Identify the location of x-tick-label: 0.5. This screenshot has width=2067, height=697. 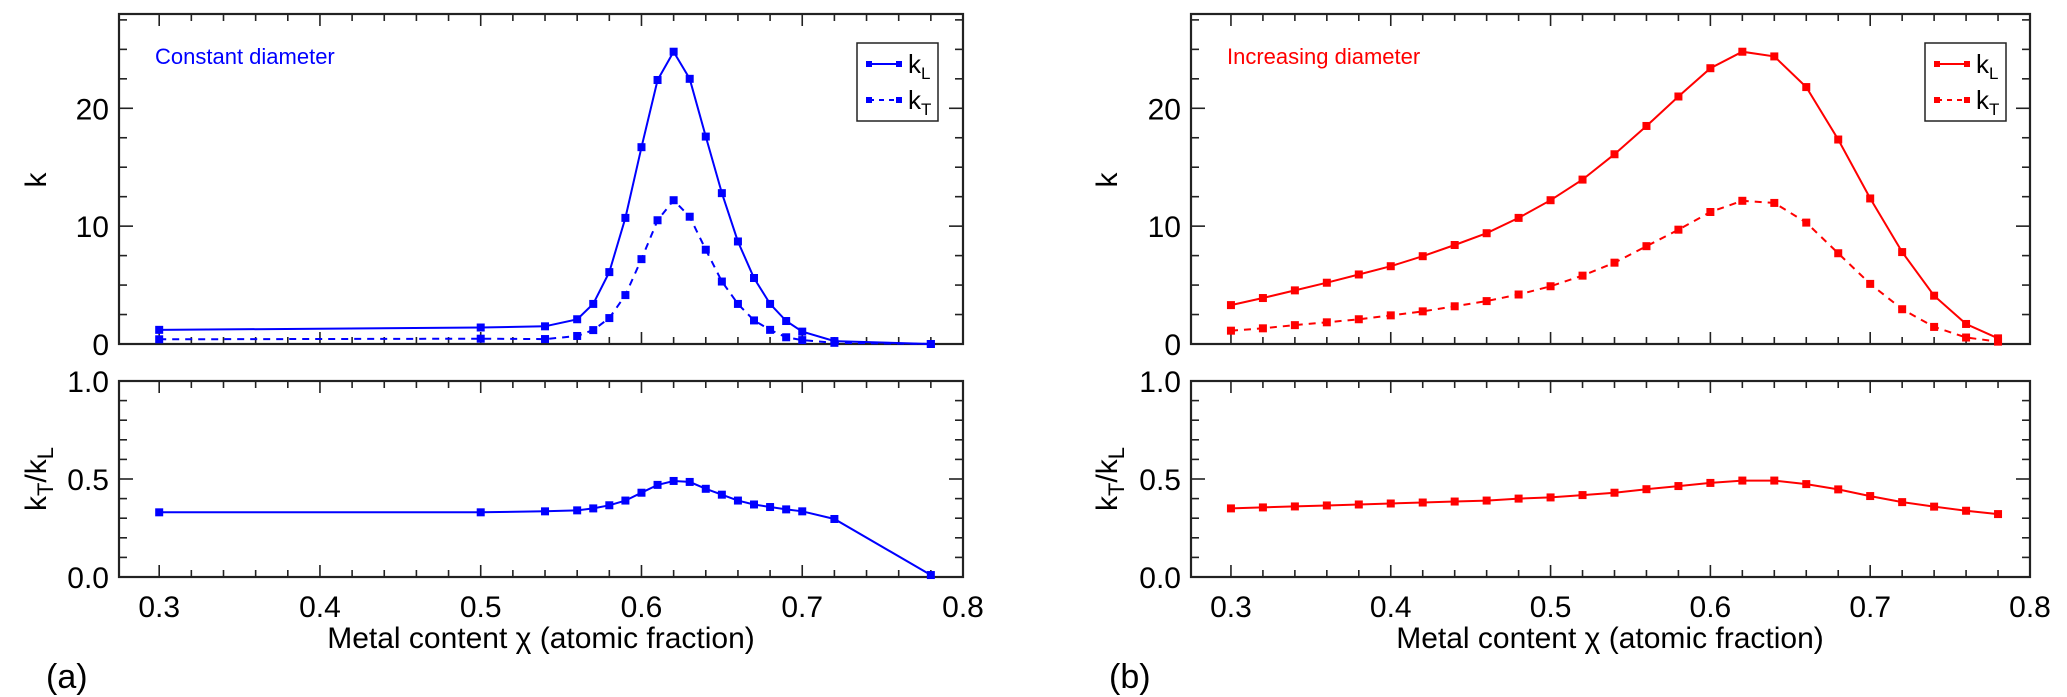
(481, 607).